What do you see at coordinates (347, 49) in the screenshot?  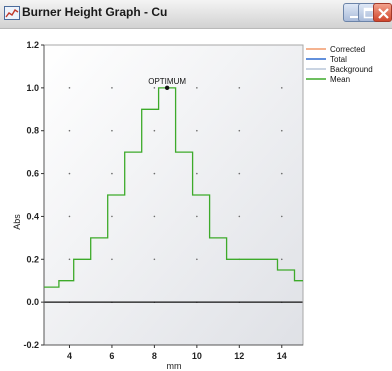 I see `legend-label-corrected: Corrected` at bounding box center [347, 49].